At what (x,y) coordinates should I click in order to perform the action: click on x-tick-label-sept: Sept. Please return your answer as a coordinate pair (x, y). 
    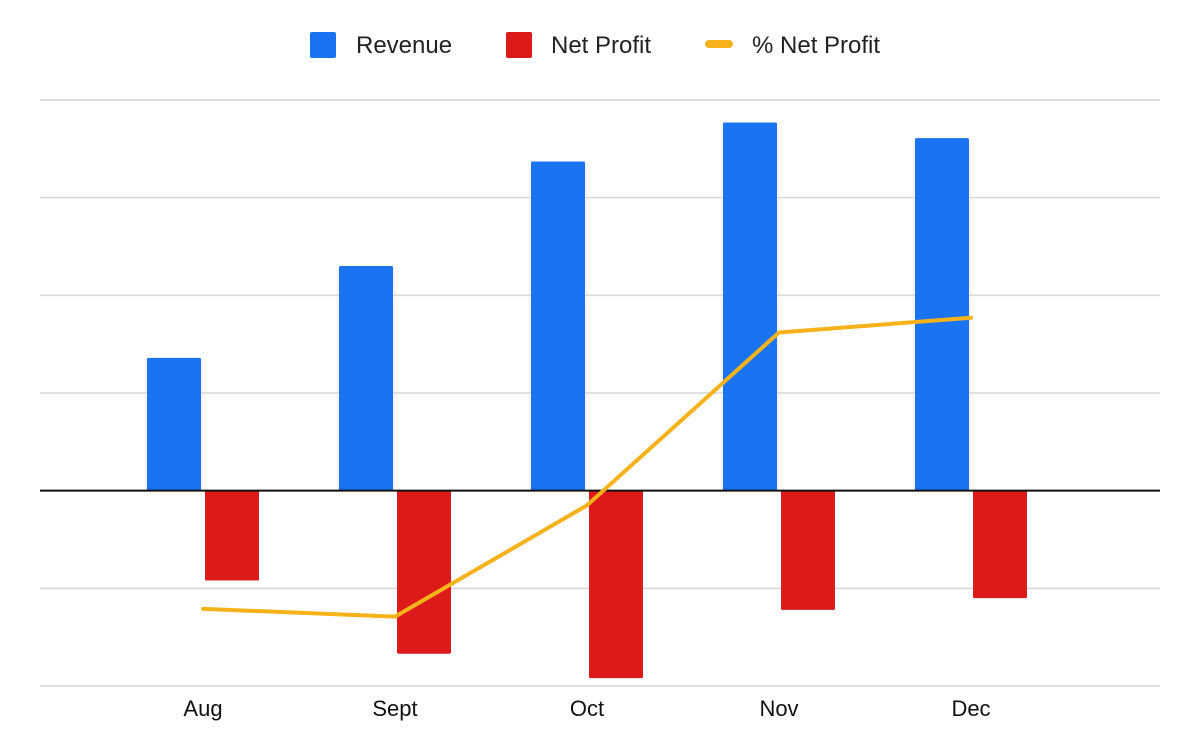
    Looking at the image, I should click on (394, 708).